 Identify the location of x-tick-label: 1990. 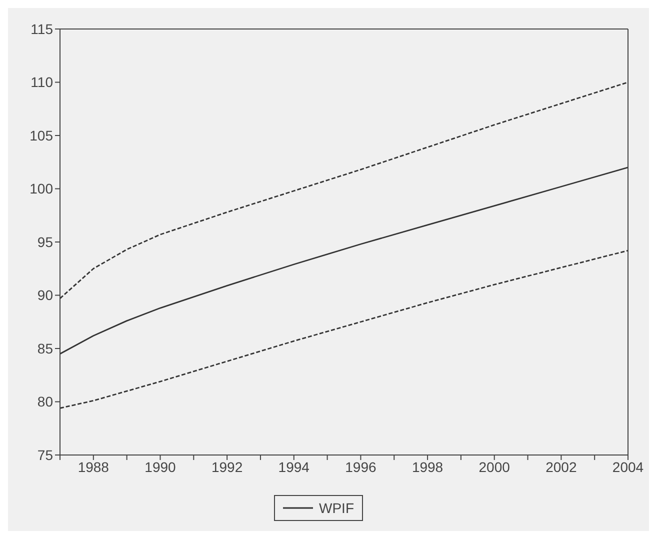
(160, 466).